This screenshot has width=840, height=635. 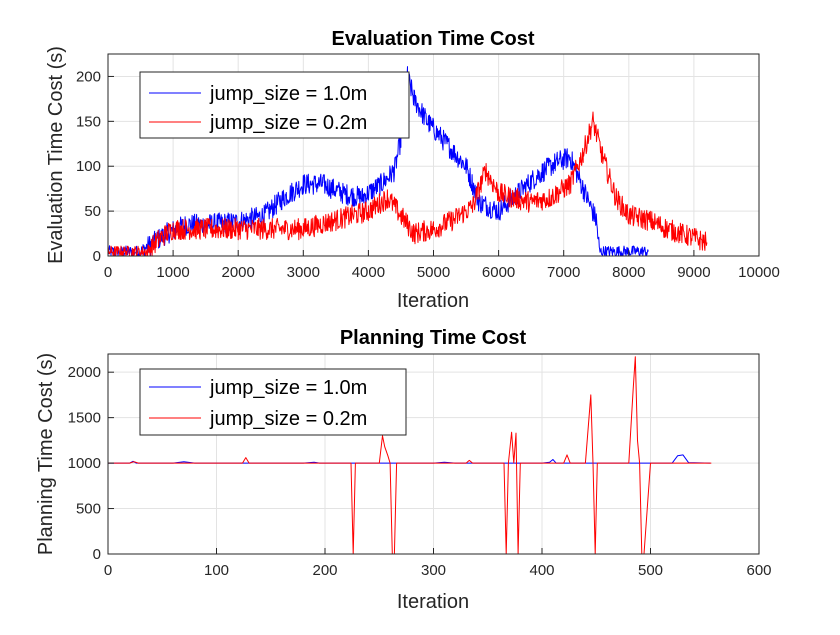 I want to click on planning-x-tick-label: 300, so click(x=433, y=570).